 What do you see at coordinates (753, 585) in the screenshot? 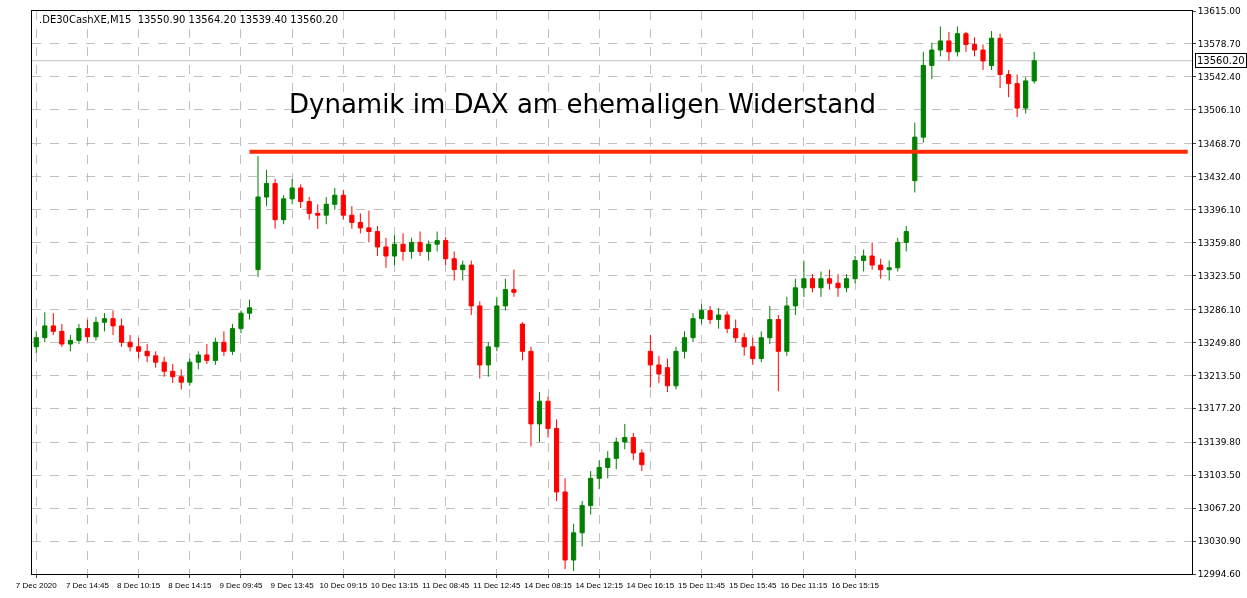
I see `x-tick-label: 15 Dec 15:45` at bounding box center [753, 585].